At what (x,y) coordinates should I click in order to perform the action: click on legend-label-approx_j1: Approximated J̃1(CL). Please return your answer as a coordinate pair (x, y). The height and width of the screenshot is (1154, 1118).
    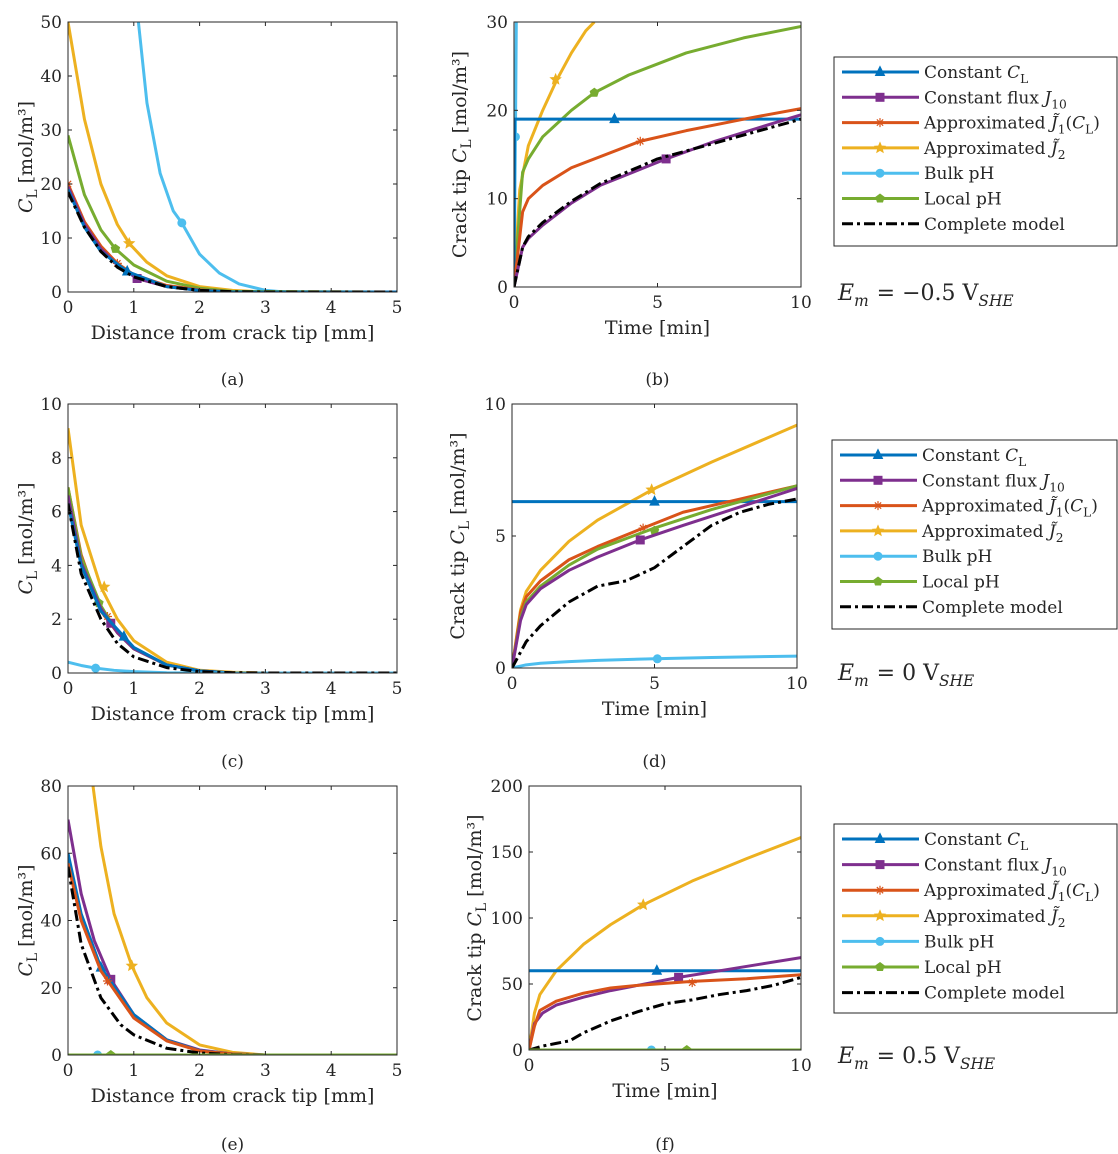
    Looking at the image, I should click on (1011, 892).